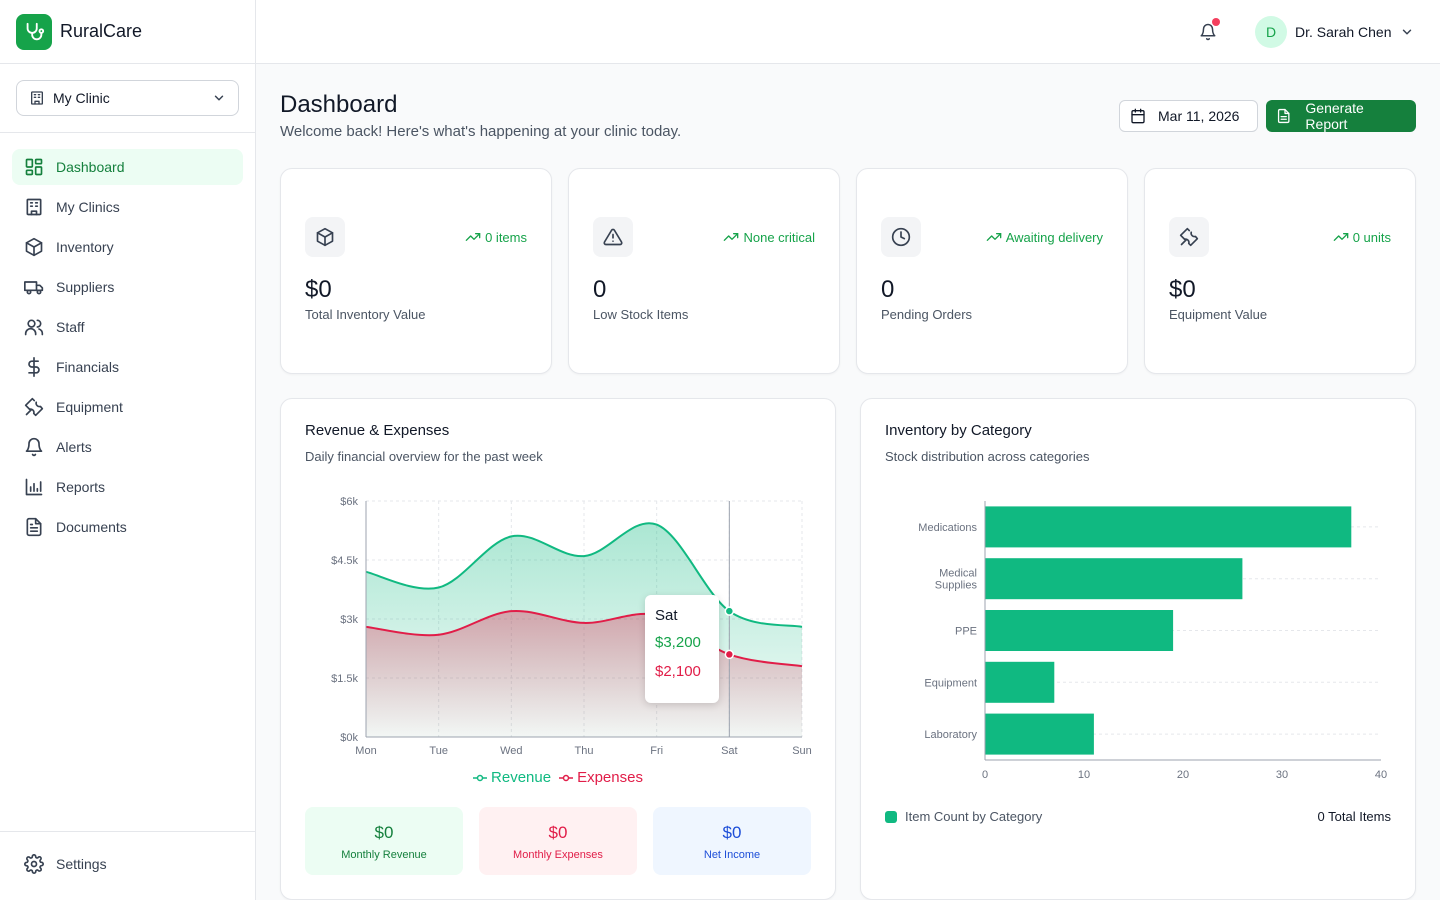 This screenshot has height=900, width=1440. I want to click on x-tick-label: Mon, so click(365, 751).